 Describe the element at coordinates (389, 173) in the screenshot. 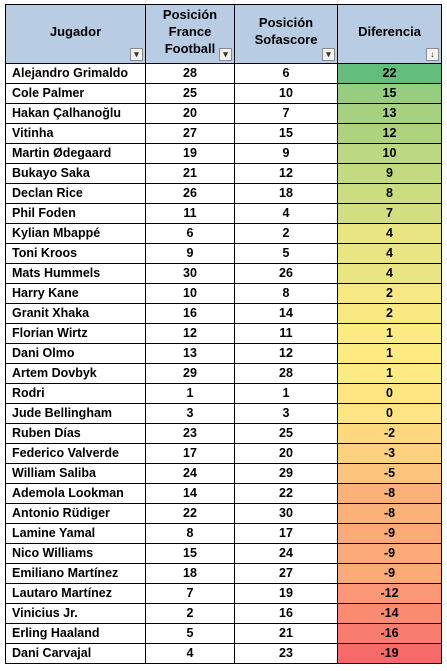

I see `cell-diferencia: 9` at that location.